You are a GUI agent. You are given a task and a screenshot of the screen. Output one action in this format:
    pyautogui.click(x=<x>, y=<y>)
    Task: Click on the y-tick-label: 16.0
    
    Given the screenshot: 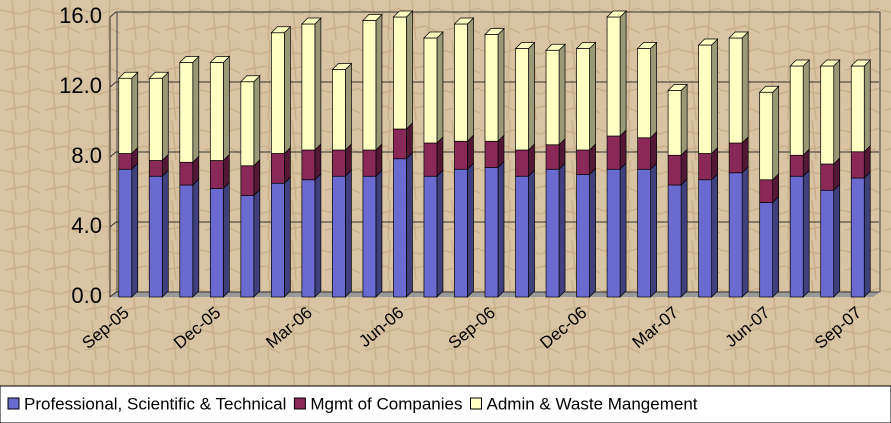 What is the action you would take?
    pyautogui.click(x=80, y=15)
    